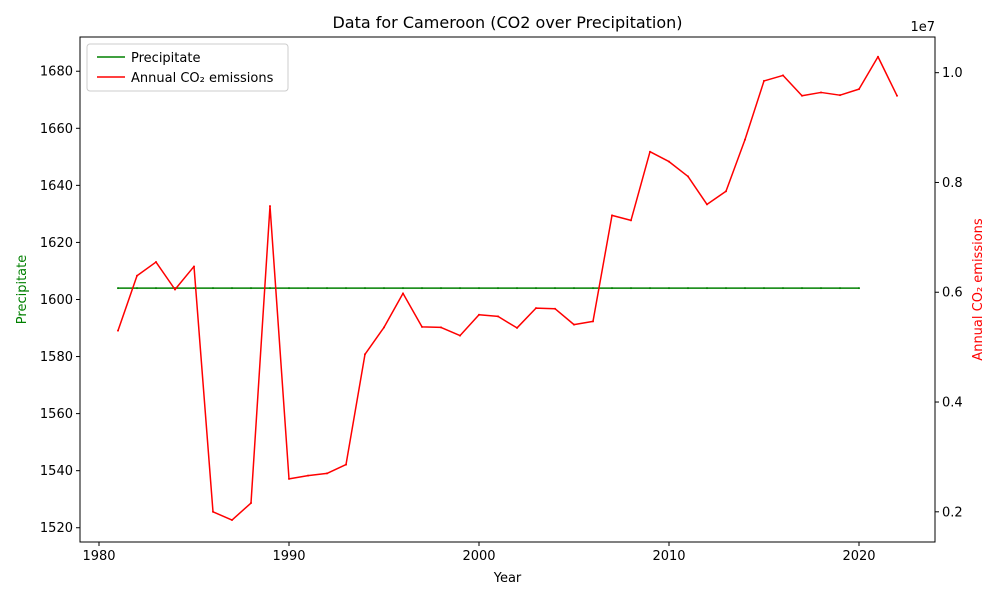 This screenshot has width=1000, height=600. Describe the element at coordinates (858, 556) in the screenshot. I see `x-tick-label: 2020` at that location.